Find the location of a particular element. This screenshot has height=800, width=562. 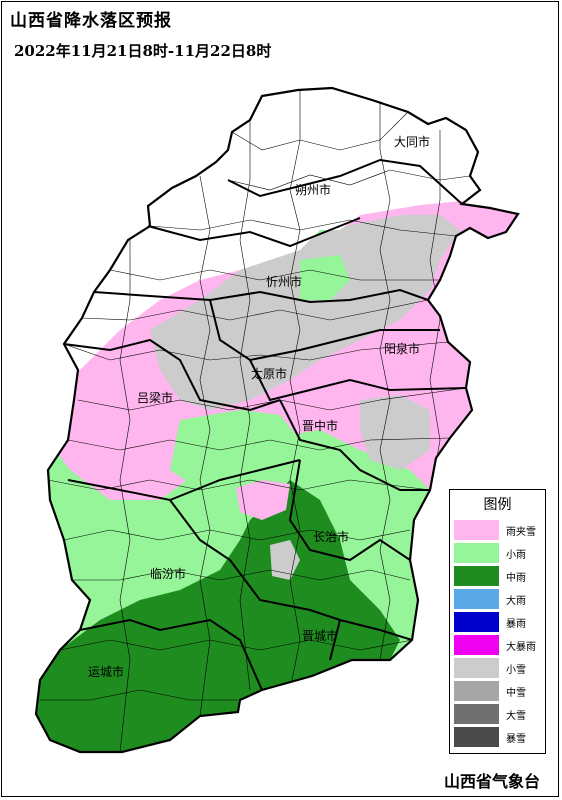

city-label-linfen: 临汾市 is located at coordinates (168, 573).